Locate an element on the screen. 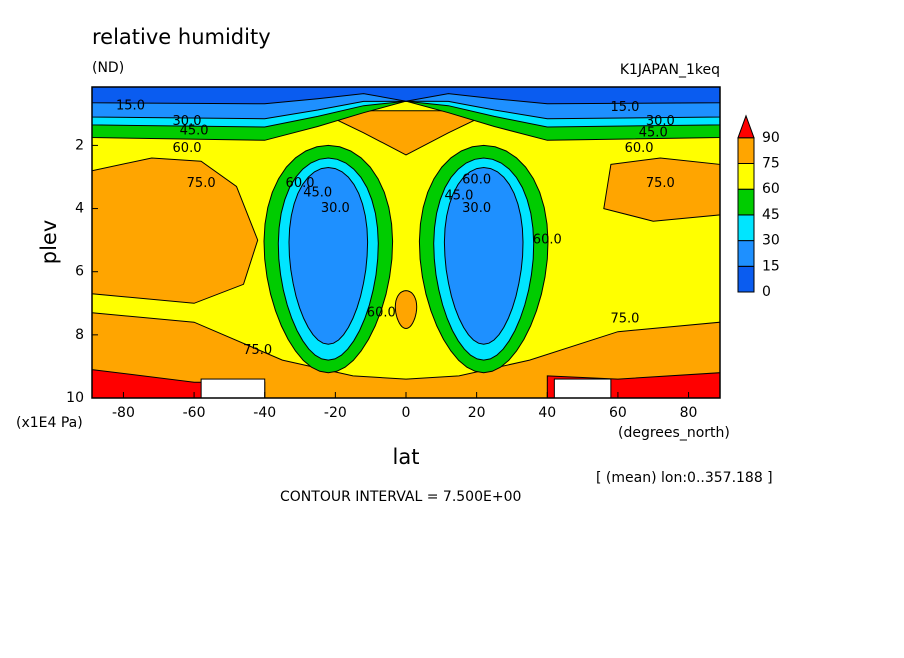 The width and height of the screenshot is (904, 658). colorbar-label: 30 is located at coordinates (771, 241).